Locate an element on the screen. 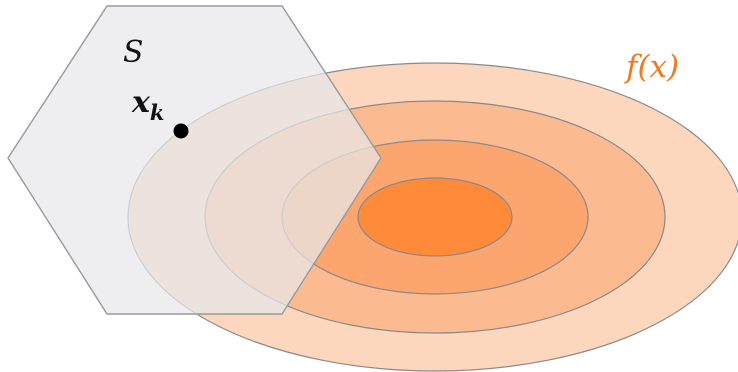 This screenshot has width=738, height=372. function-label: f(x) is located at coordinates (651, 67).